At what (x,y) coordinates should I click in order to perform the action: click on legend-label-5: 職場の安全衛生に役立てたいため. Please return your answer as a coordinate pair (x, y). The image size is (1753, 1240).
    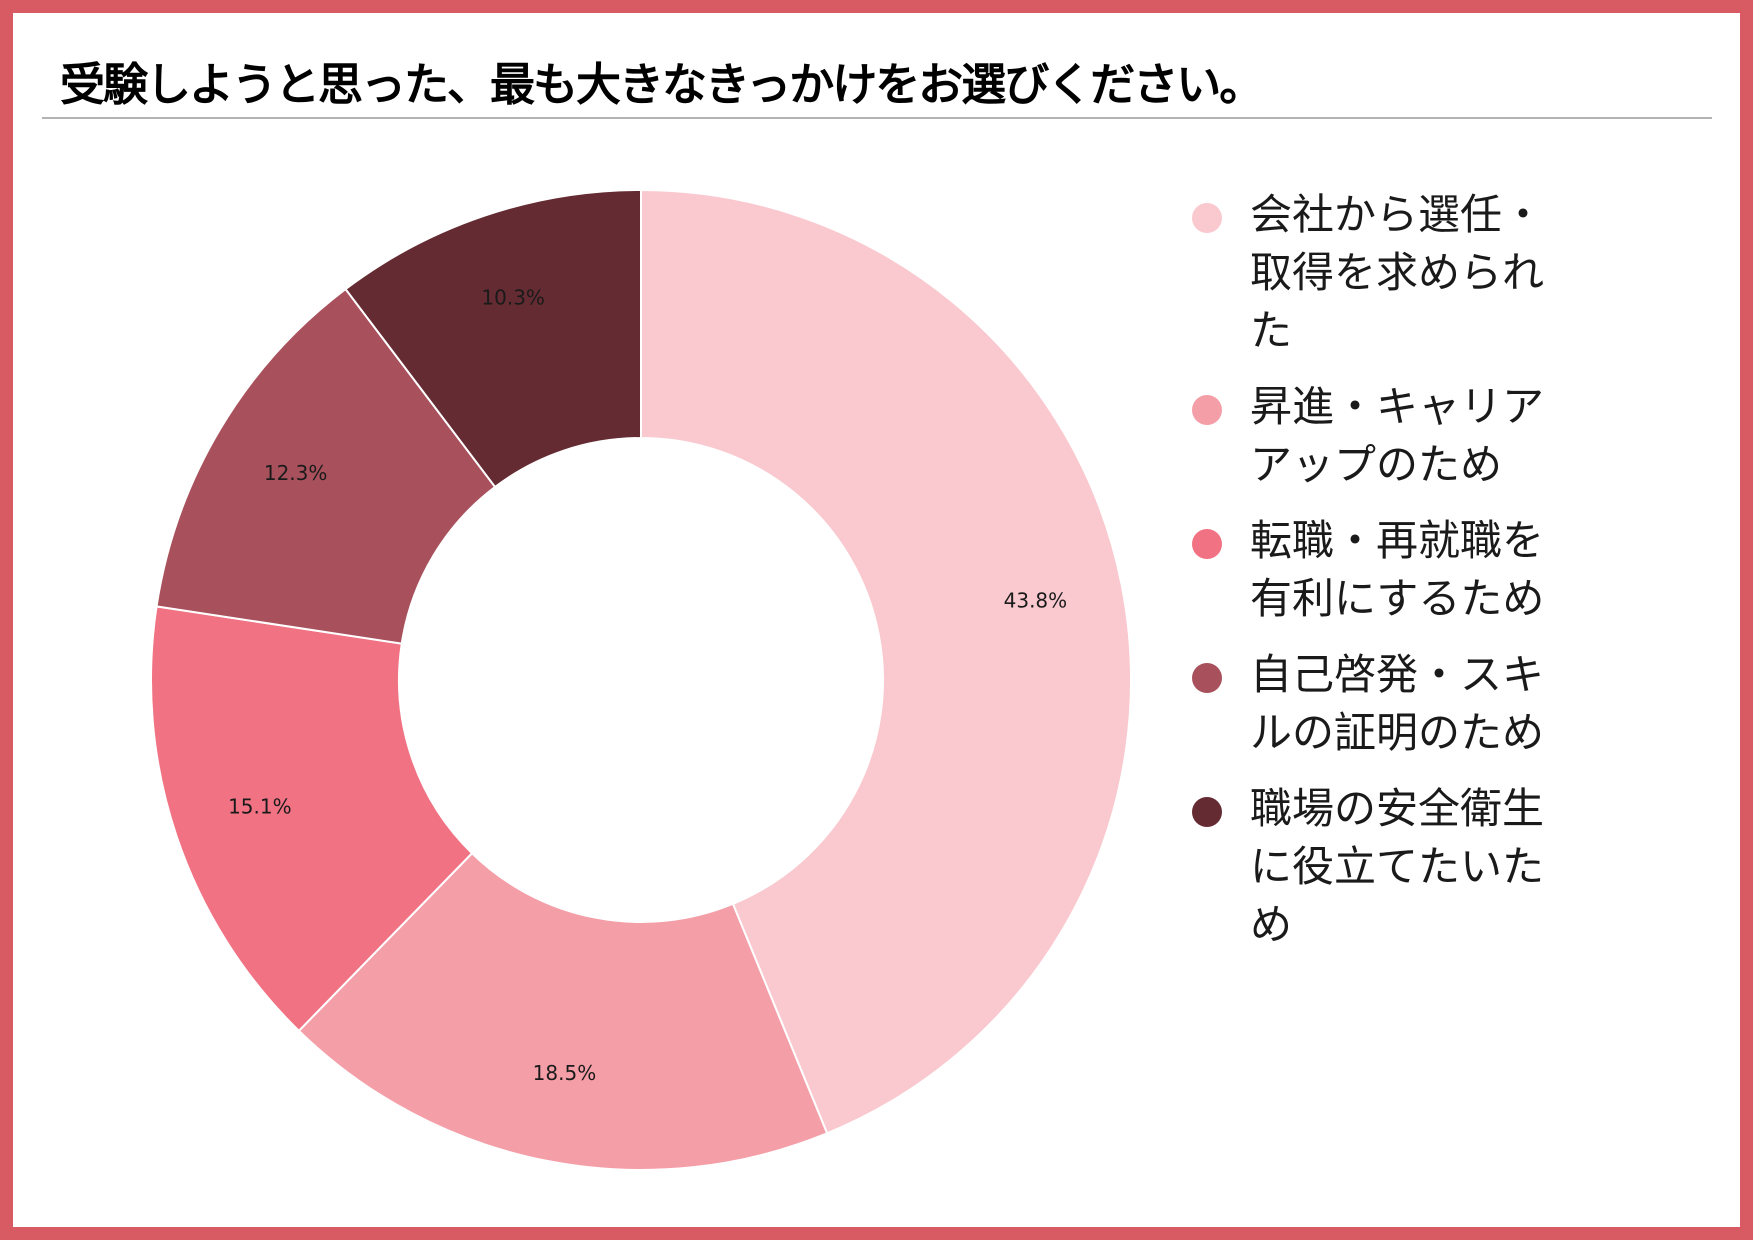
    Looking at the image, I should click on (1397, 866).